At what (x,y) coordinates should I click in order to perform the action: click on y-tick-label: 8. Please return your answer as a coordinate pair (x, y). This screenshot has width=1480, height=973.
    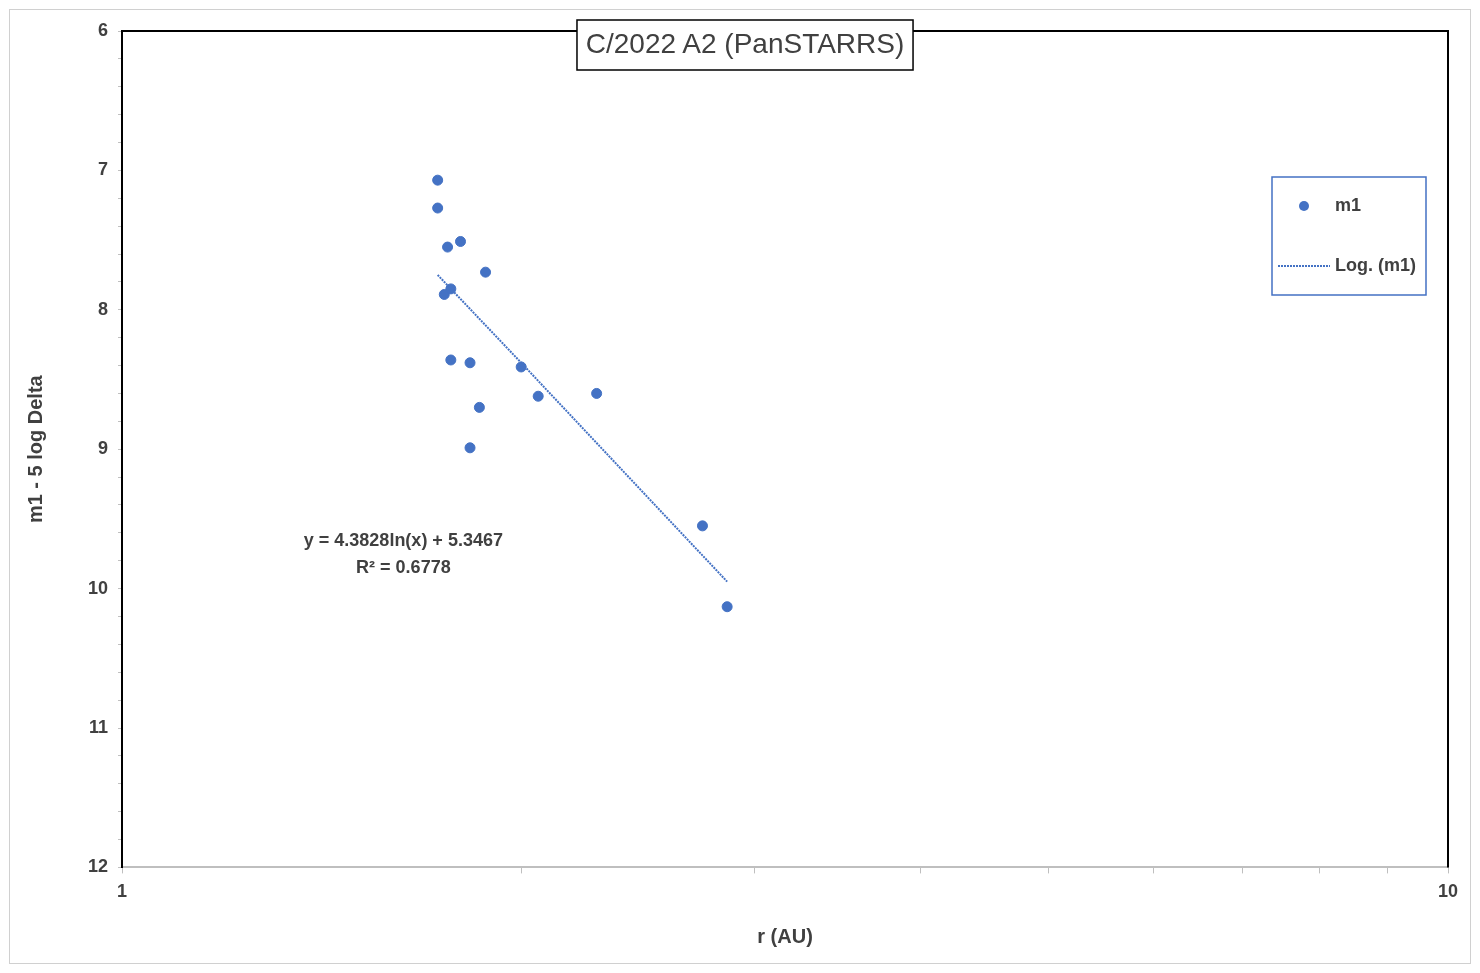
    Looking at the image, I should click on (103, 308).